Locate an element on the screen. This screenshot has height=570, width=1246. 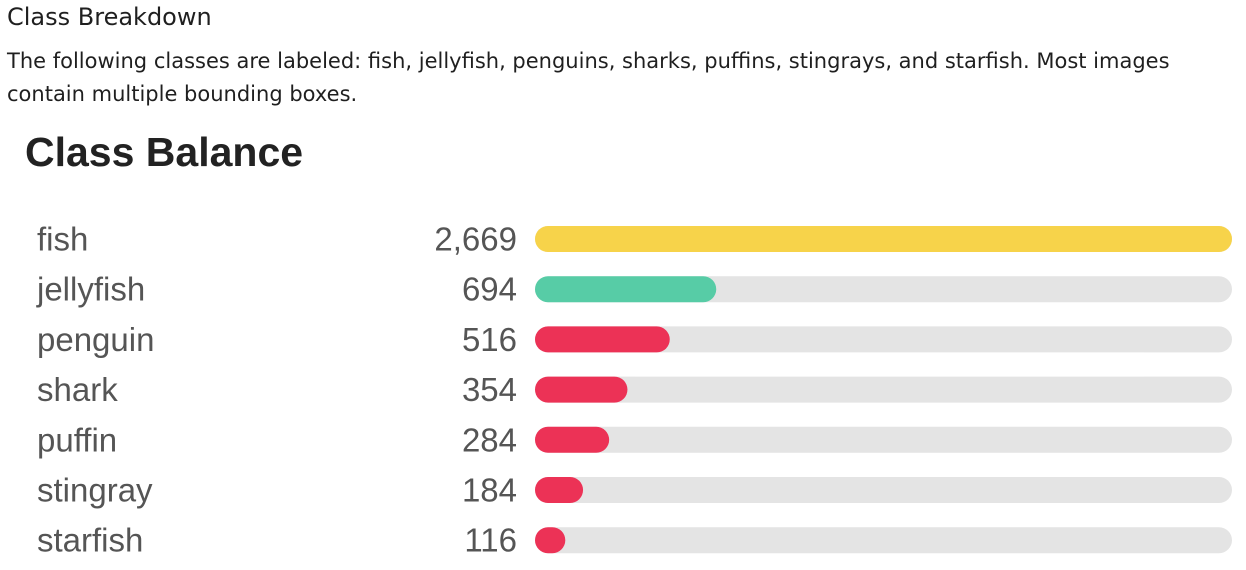
bar-jellyfish is located at coordinates (626, 289).